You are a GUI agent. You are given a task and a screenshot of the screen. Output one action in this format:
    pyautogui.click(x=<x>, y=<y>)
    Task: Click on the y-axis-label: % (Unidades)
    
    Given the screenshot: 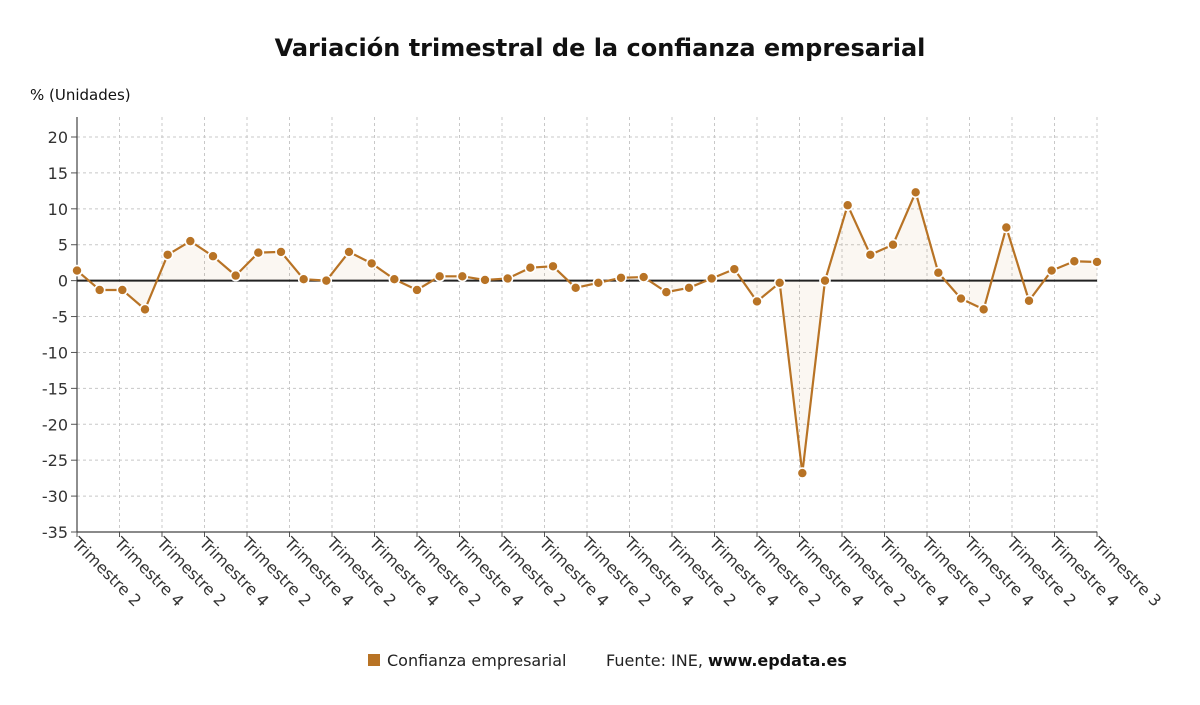 What is the action you would take?
    pyautogui.click(x=80, y=95)
    